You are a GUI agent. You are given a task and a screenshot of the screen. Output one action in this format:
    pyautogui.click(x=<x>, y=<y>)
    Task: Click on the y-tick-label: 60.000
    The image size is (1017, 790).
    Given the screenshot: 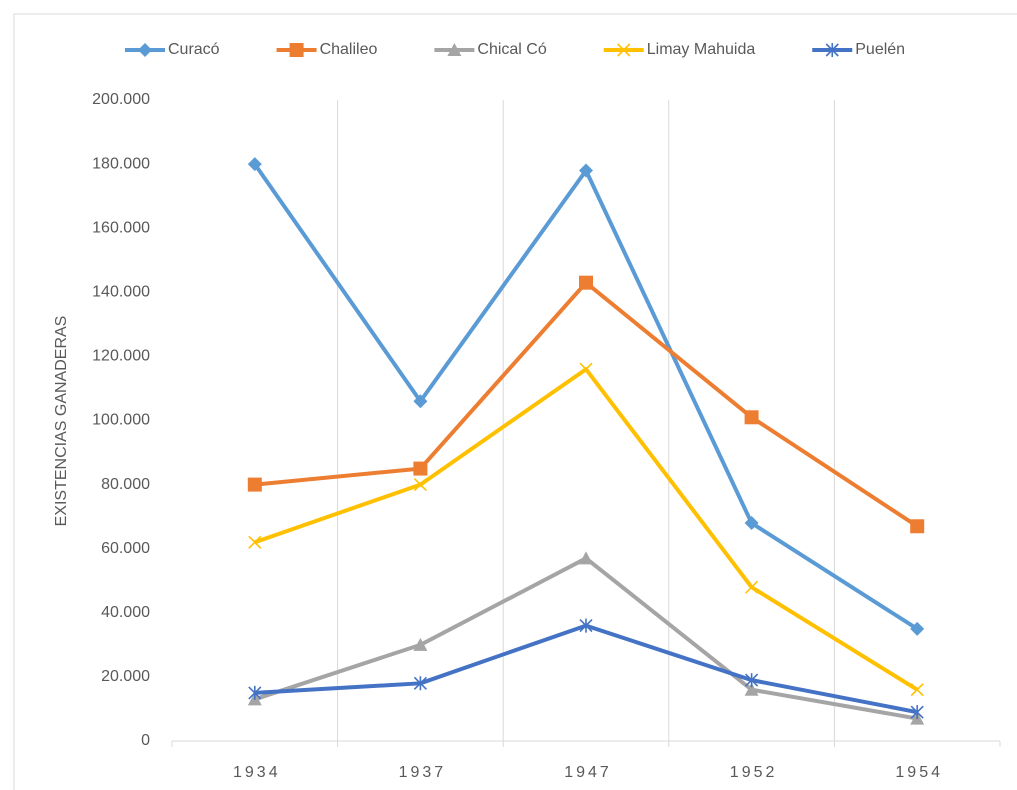 What is the action you would take?
    pyautogui.click(x=125, y=548)
    